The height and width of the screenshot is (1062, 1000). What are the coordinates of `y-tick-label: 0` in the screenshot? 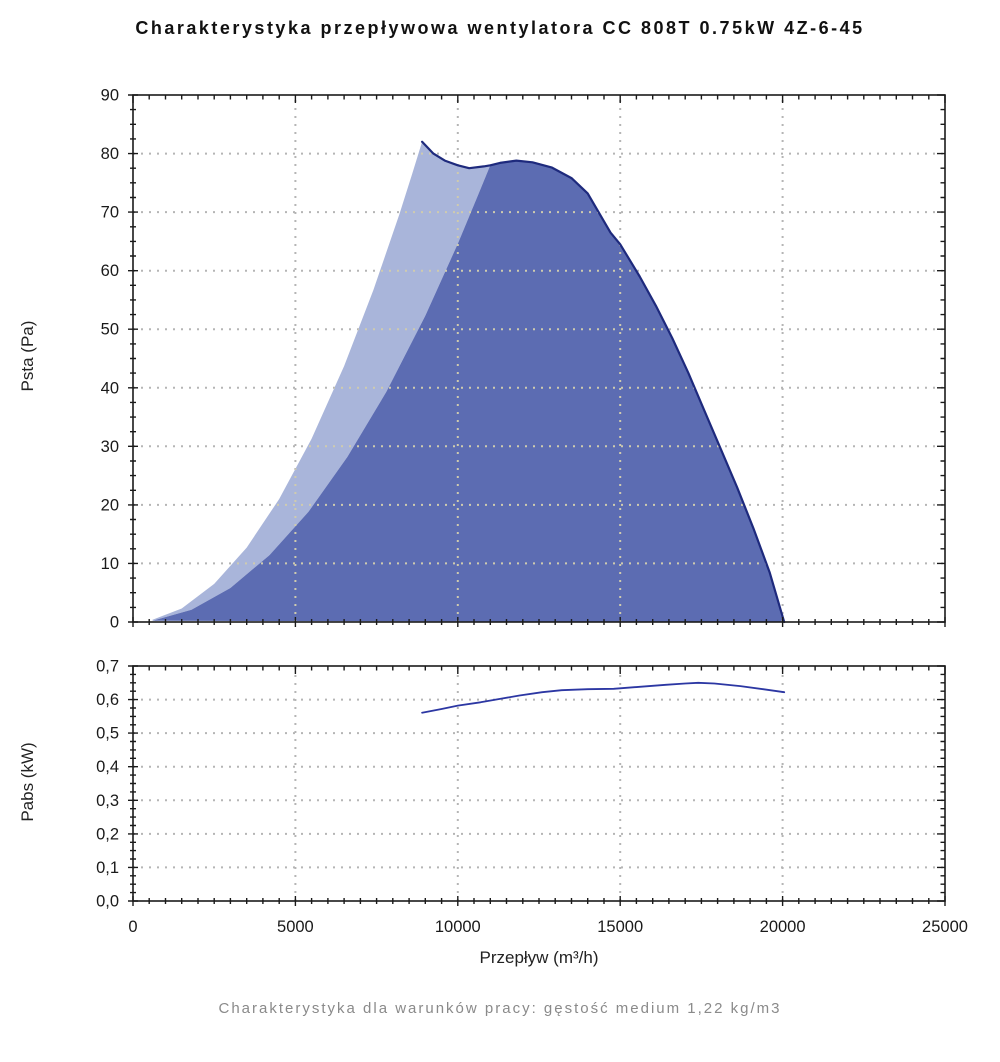 It's located at (114, 623).